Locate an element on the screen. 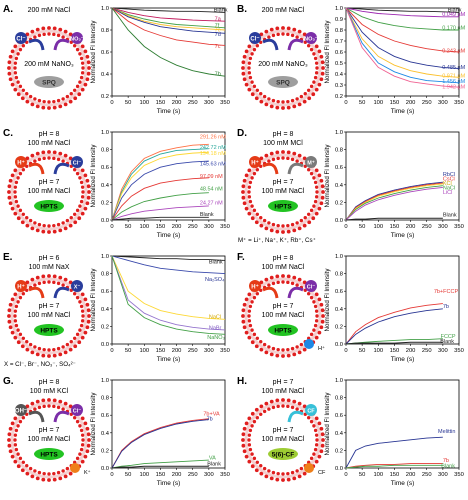 This screenshot has width=468, height=500. x-tick-label: 300 is located at coordinates (209, 475).